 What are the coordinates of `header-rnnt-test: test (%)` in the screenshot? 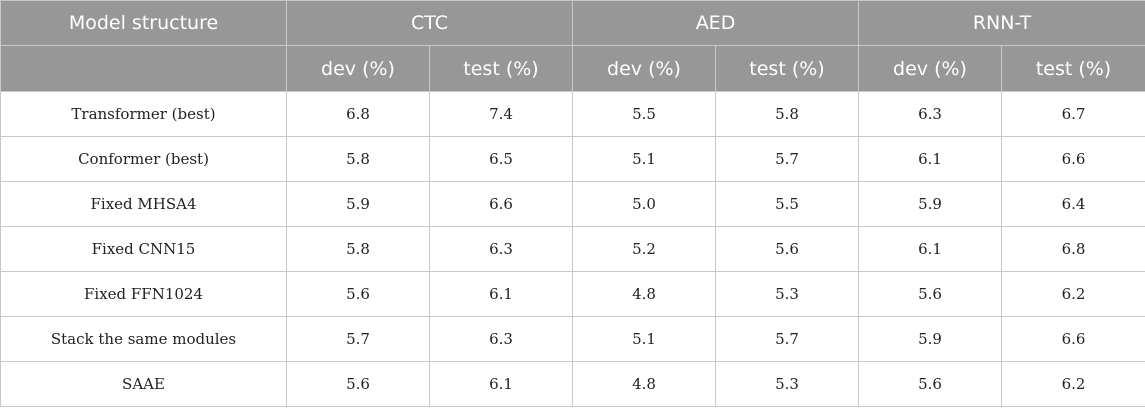 It's located at (1073, 68).